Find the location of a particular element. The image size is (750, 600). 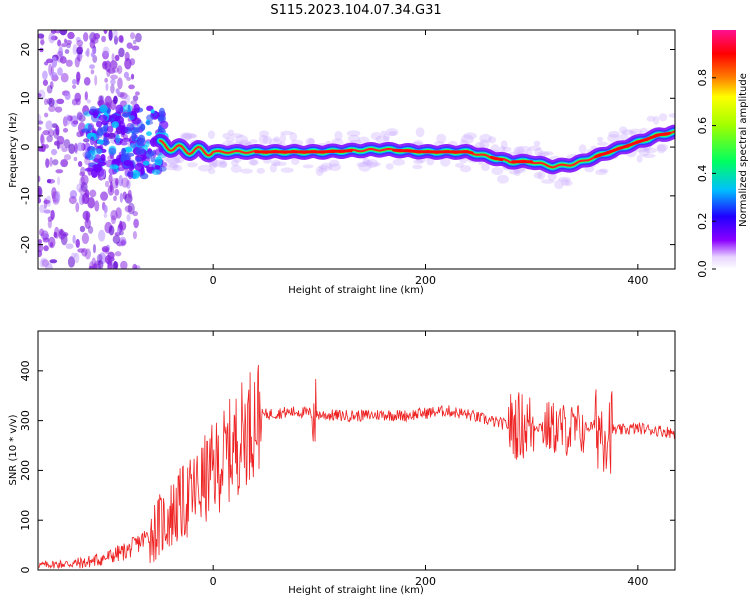

snr-x-tick-label: 400 is located at coordinates (637, 581).